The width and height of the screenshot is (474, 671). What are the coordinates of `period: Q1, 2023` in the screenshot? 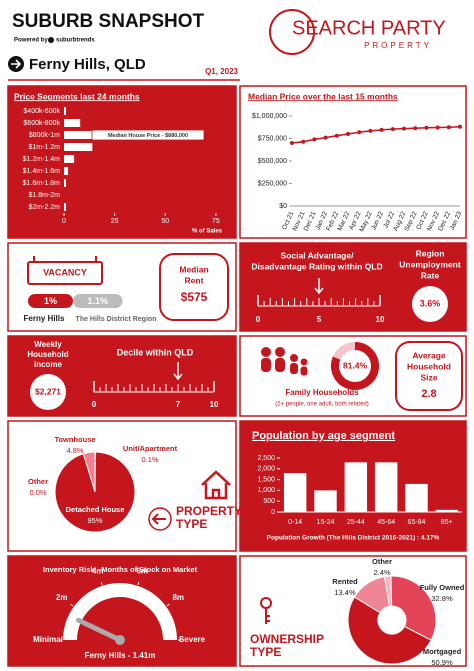 It's located at (221, 71).